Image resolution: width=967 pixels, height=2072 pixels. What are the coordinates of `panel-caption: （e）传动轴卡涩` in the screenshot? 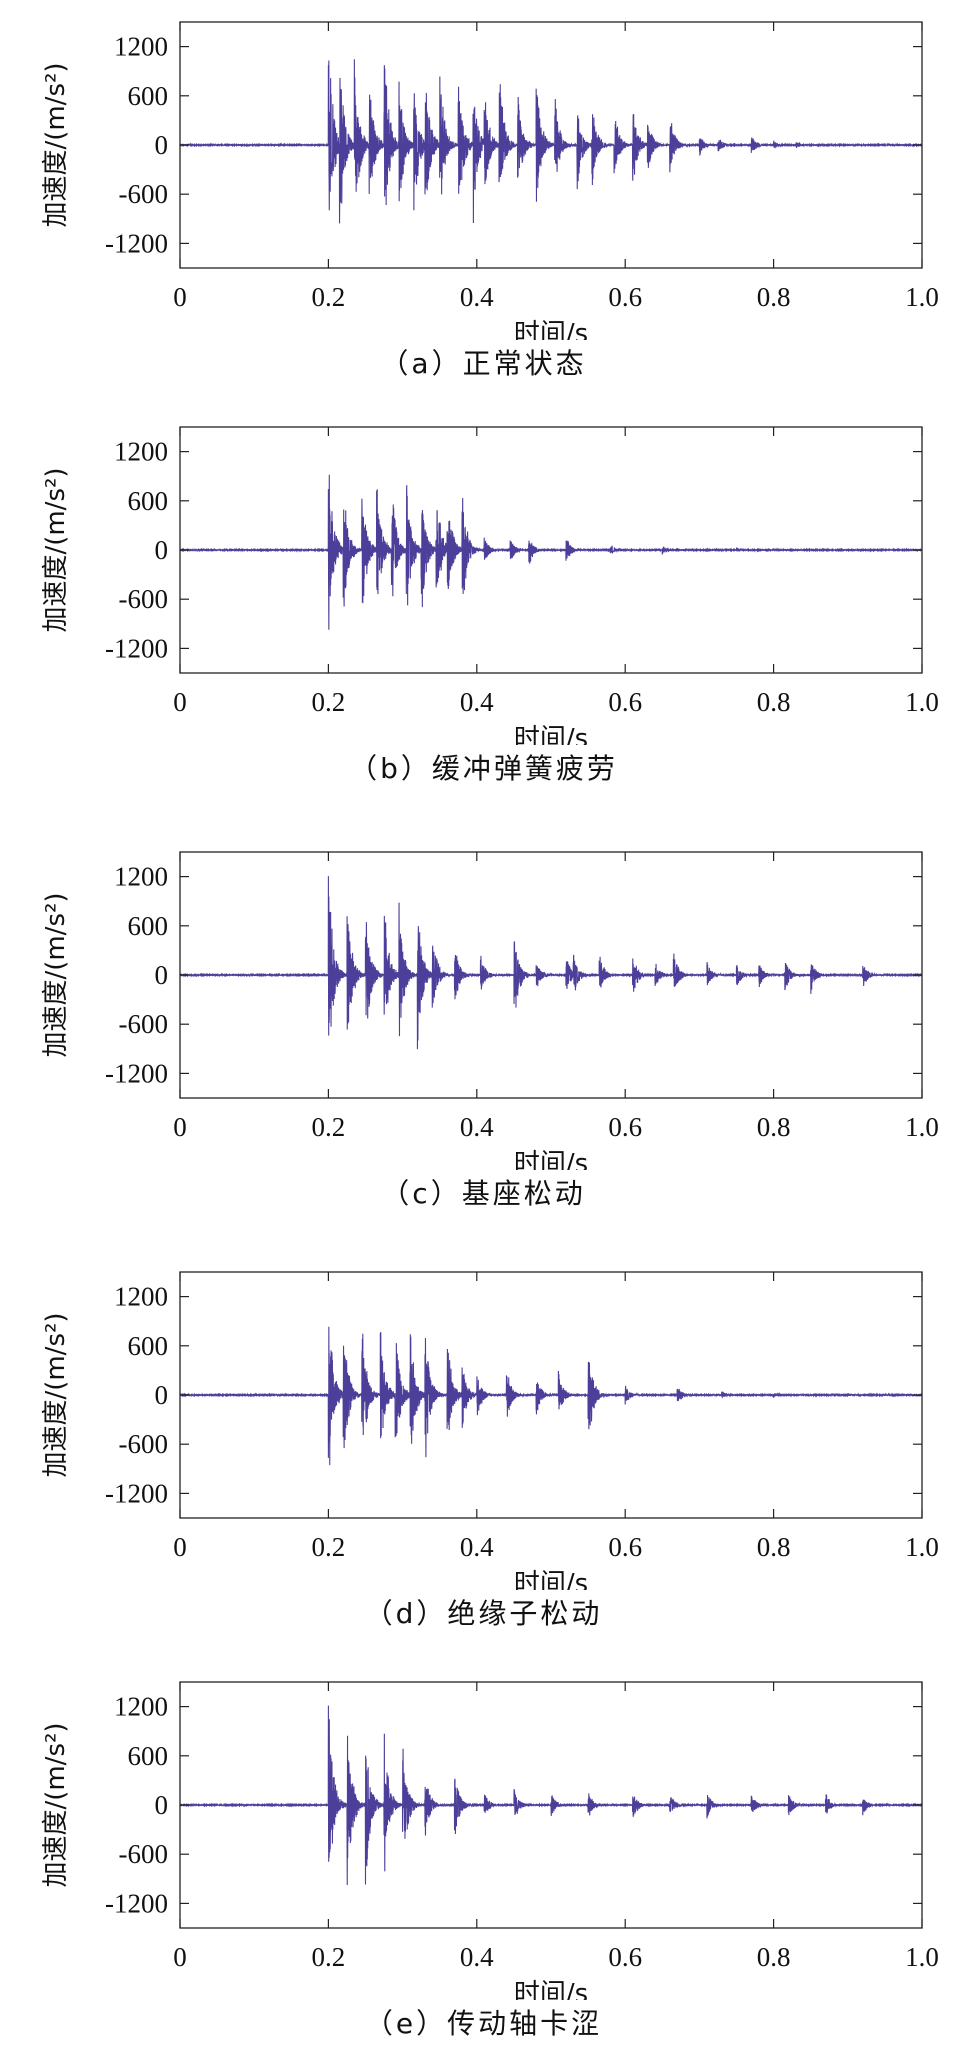 It's located at (483, 2023).